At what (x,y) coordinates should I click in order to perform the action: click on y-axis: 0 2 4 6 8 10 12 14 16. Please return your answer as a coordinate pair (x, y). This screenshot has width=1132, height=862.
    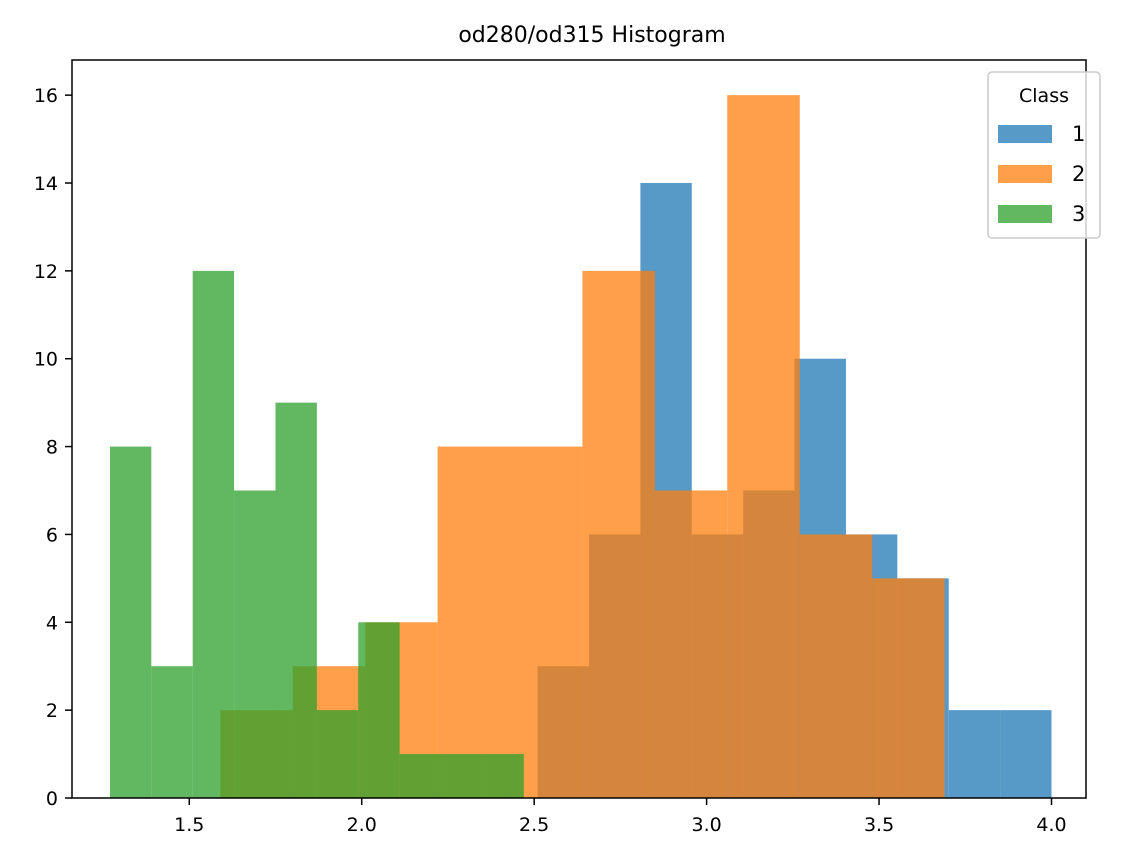
    Looking at the image, I should click on (53, 447).